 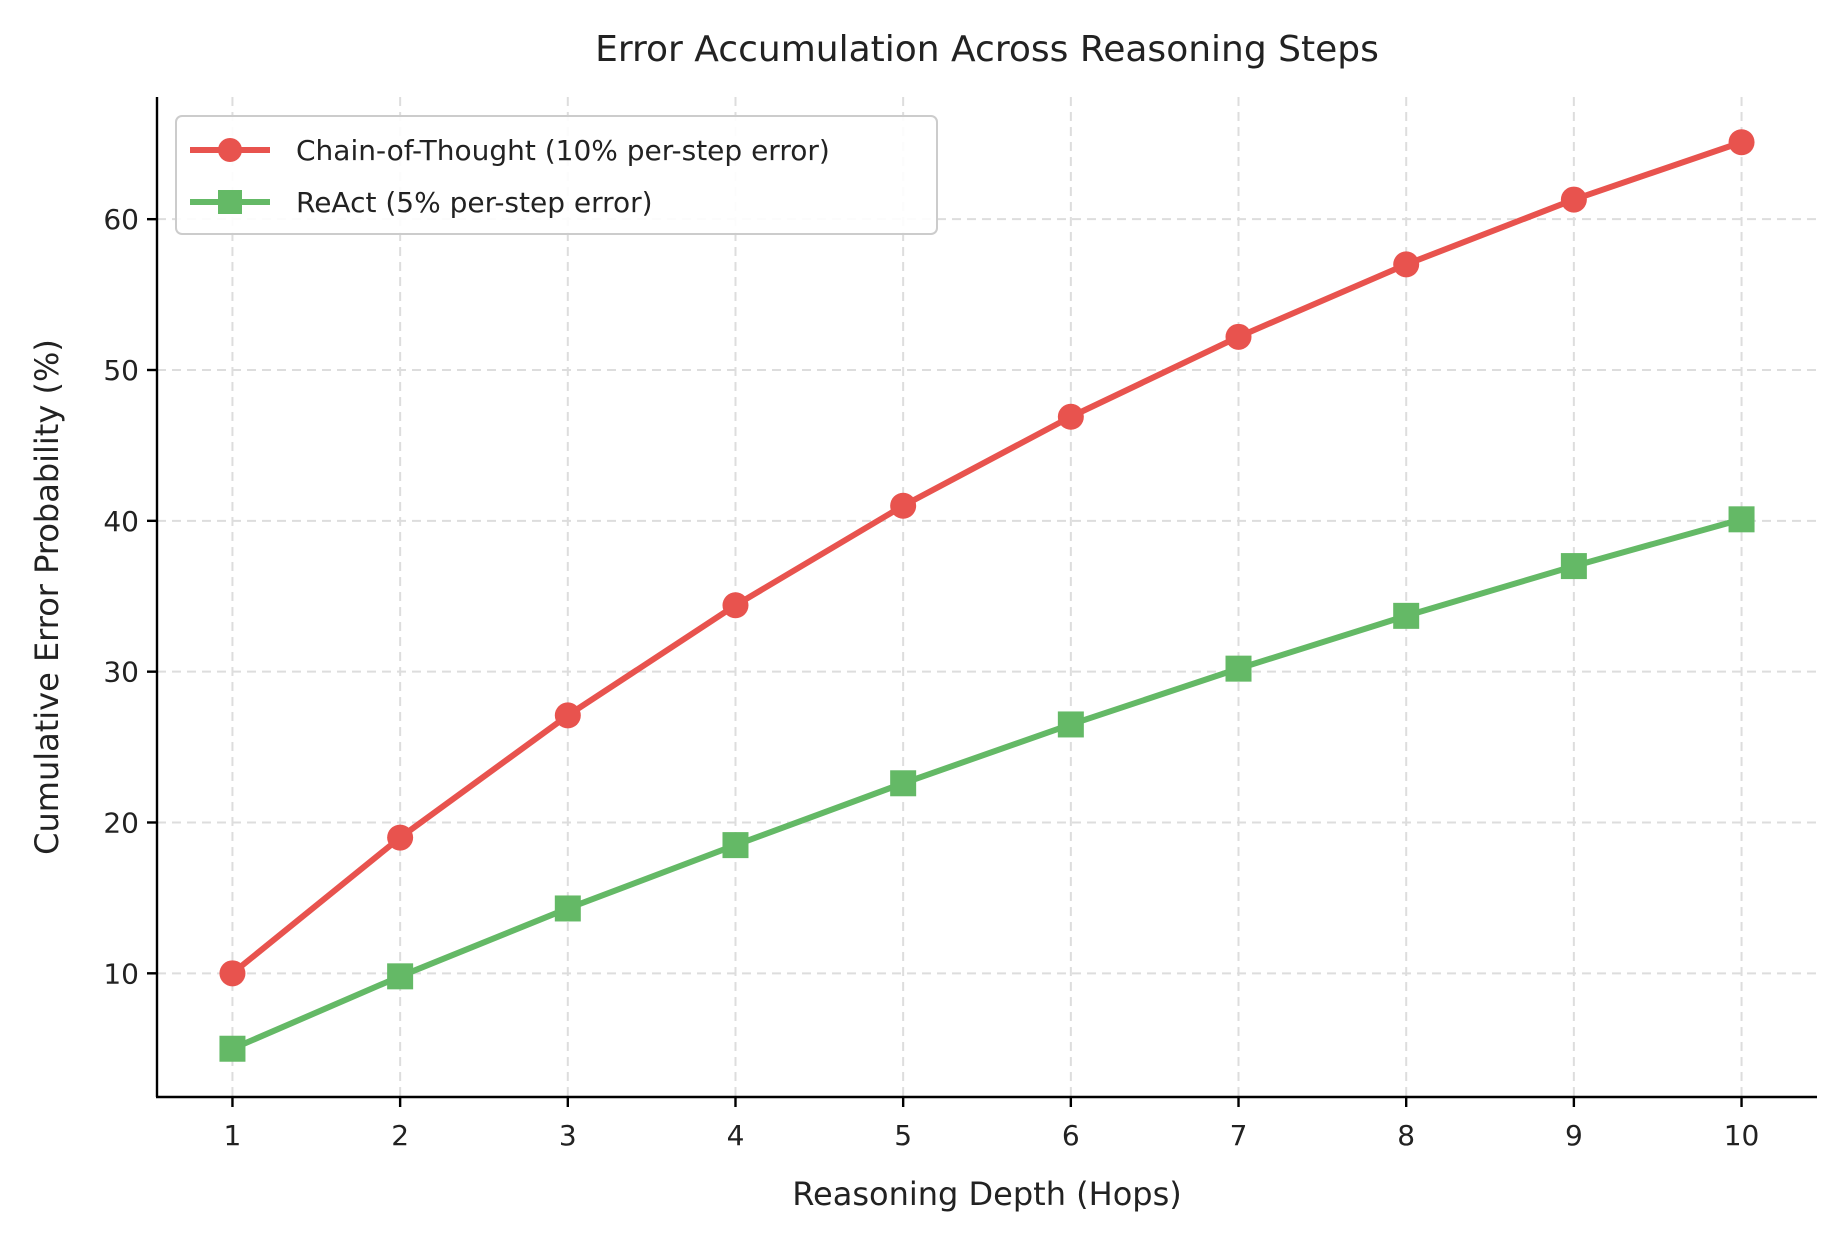 I want to click on x-tick-label: 4, so click(x=736, y=1135).